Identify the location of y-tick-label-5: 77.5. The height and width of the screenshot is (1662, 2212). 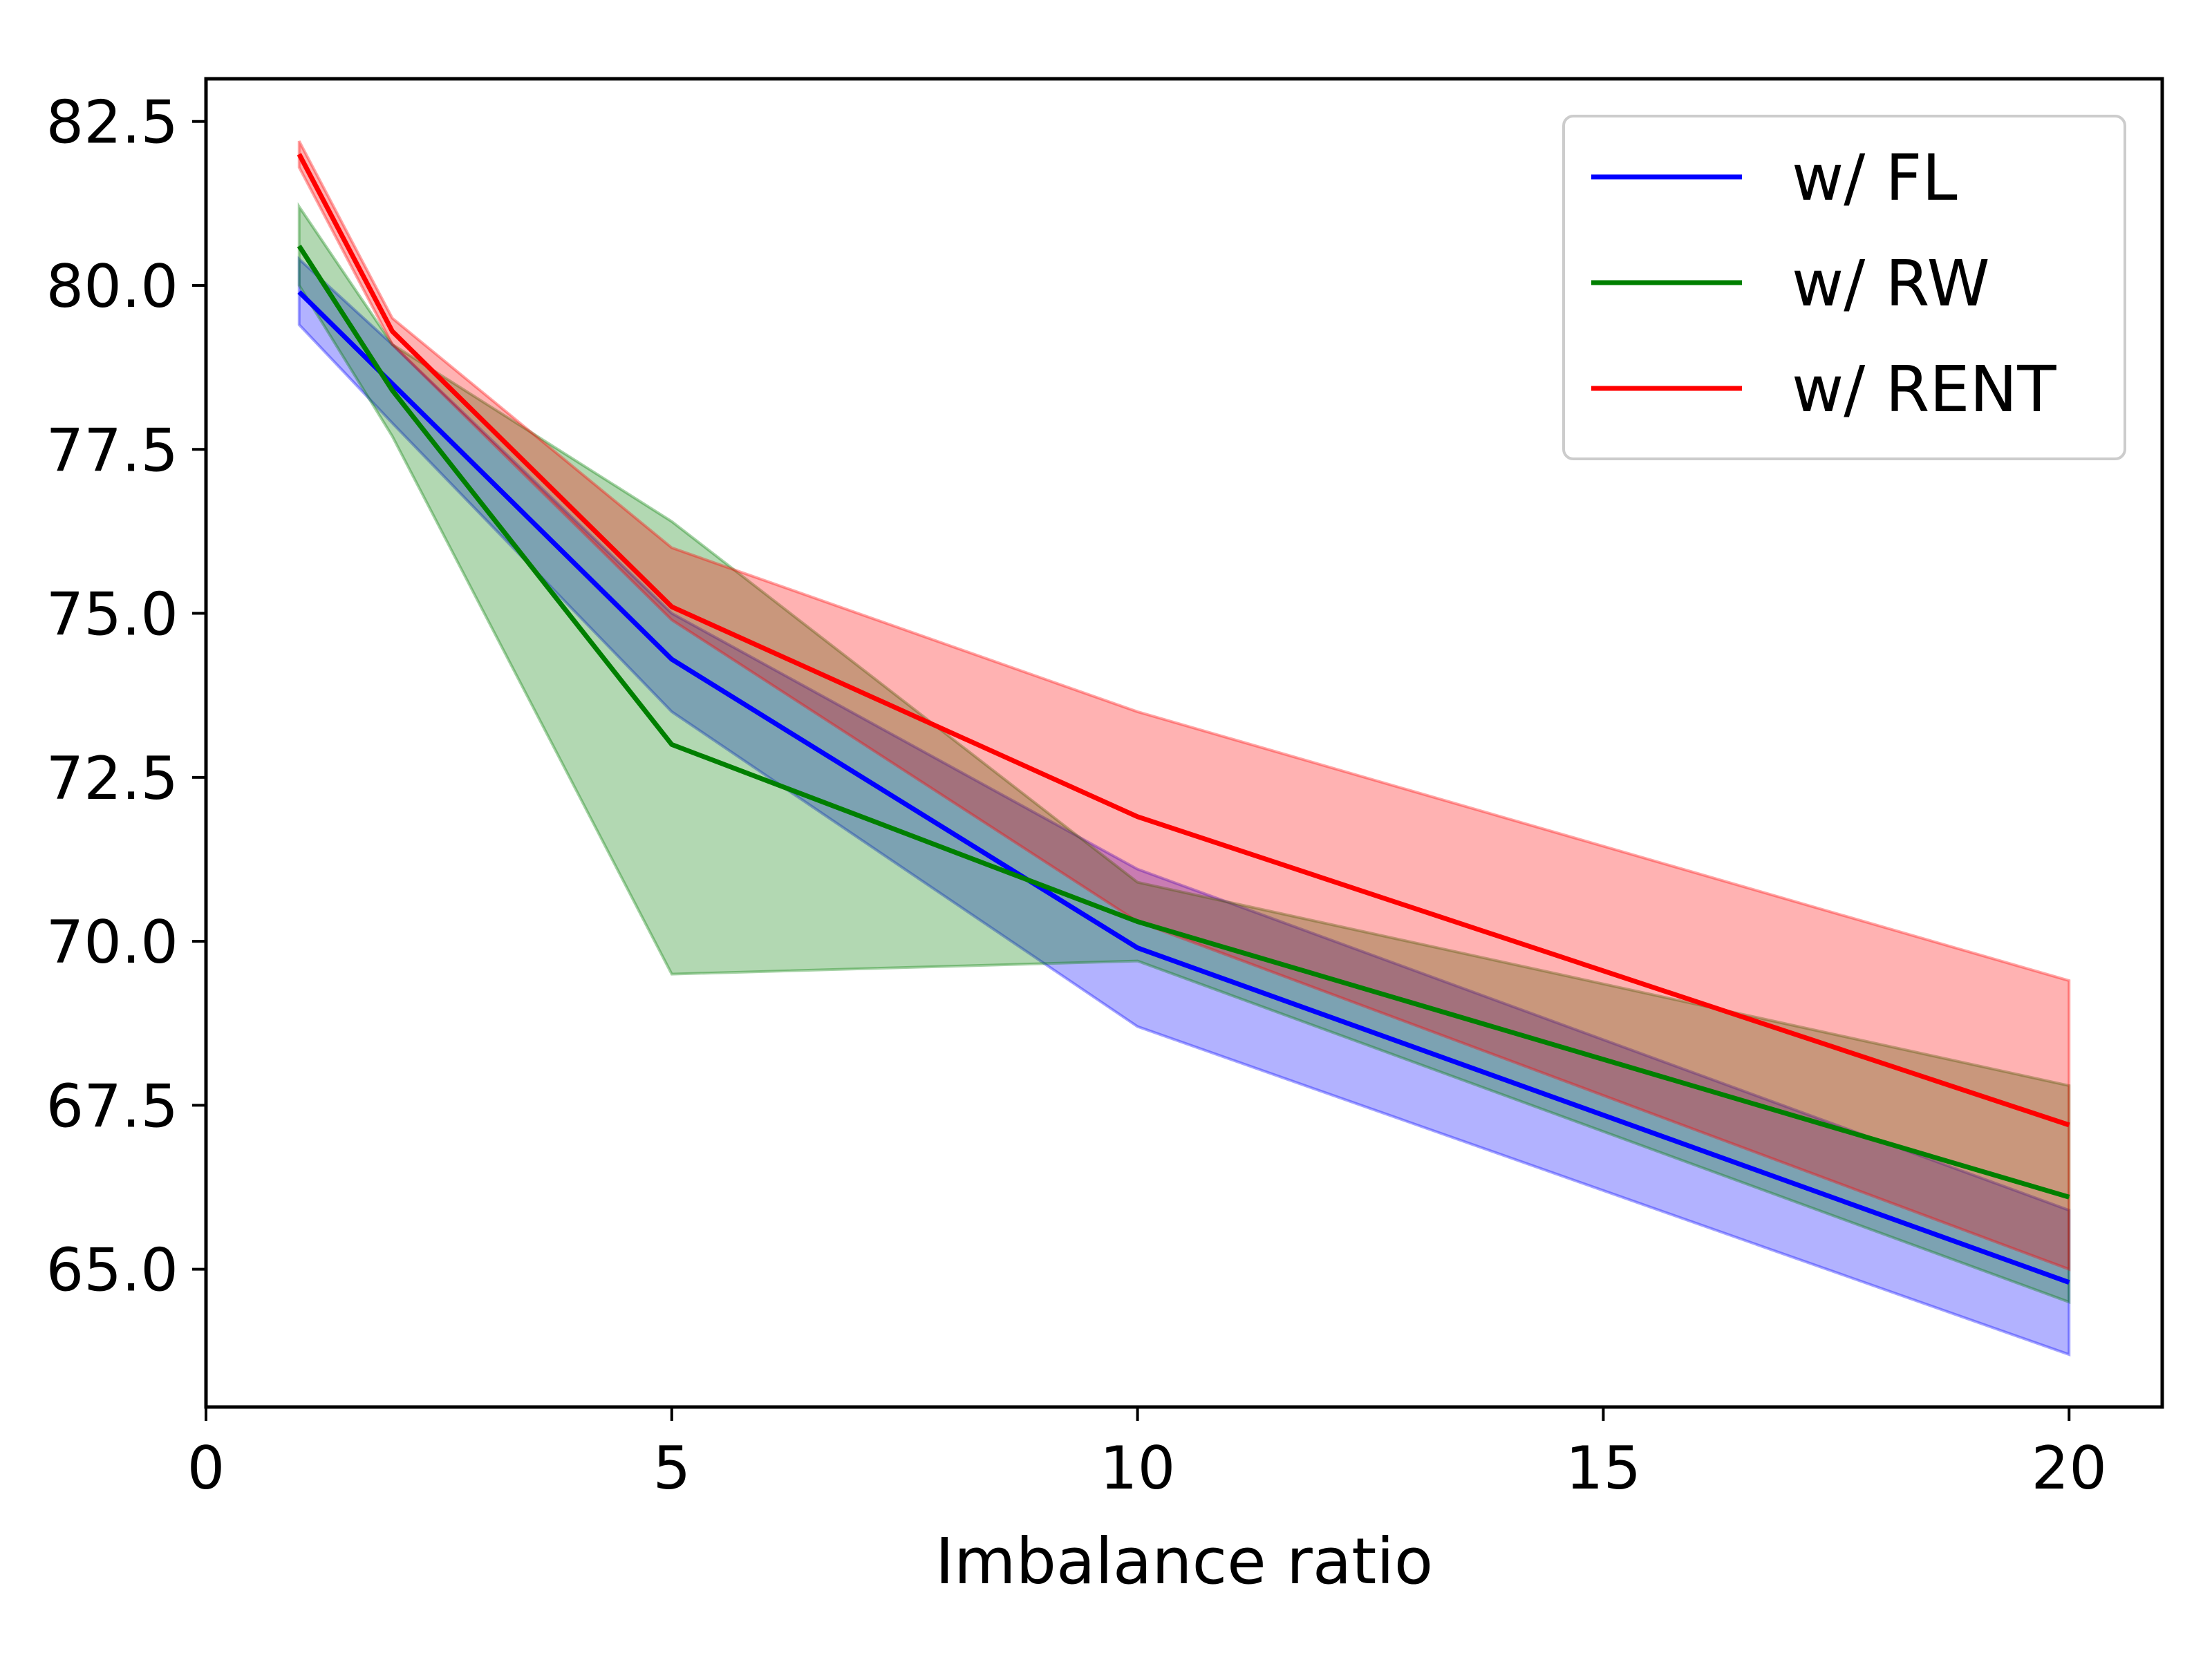
(112, 450).